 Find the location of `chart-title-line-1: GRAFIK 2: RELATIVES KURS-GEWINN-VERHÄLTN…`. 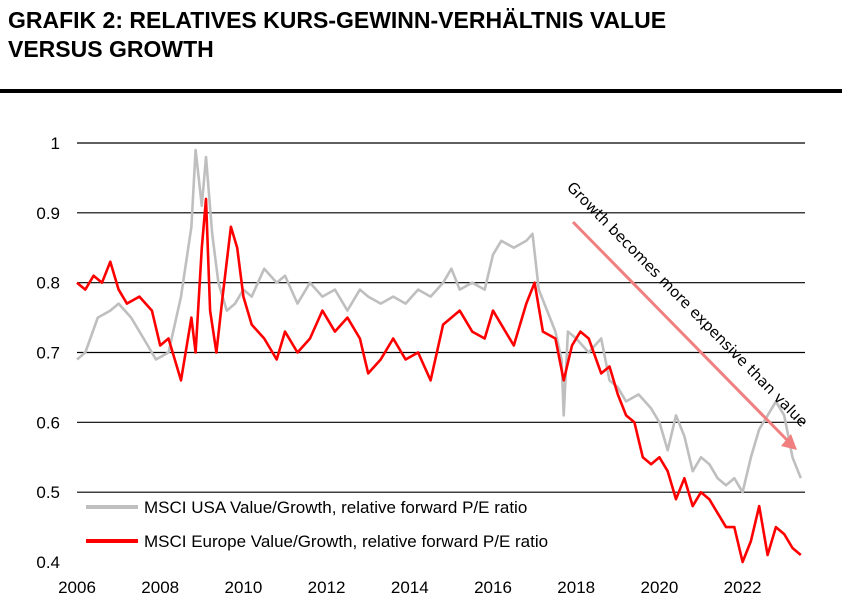

chart-title-line-1: GRAFIK 2: RELATIVES KURS-GEWINN-VERHÄLTN… is located at coordinates (337, 20).